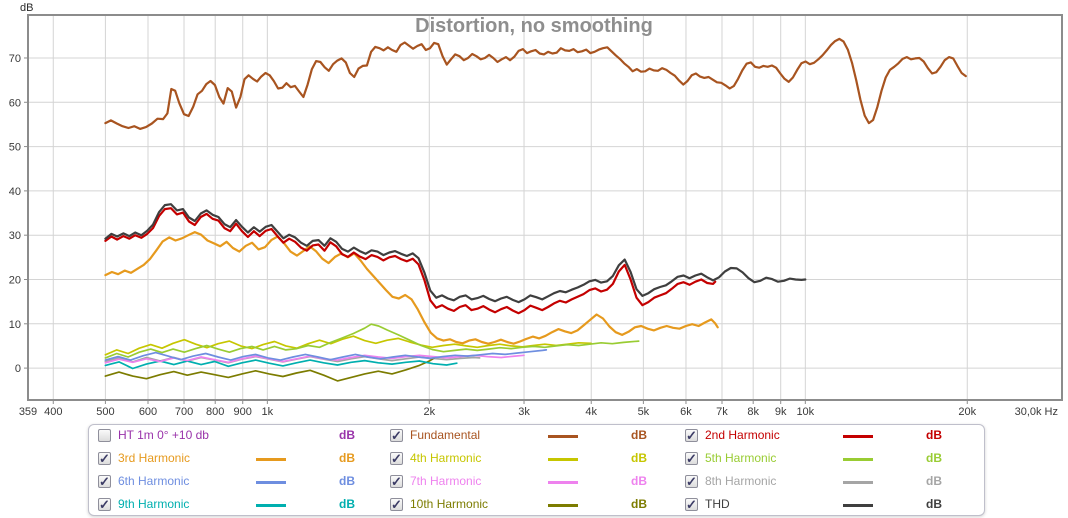  What do you see at coordinates (528, 436) in the screenshot?
I see `legend-item-fundamental: ✓ Fundamental dB` at bounding box center [528, 436].